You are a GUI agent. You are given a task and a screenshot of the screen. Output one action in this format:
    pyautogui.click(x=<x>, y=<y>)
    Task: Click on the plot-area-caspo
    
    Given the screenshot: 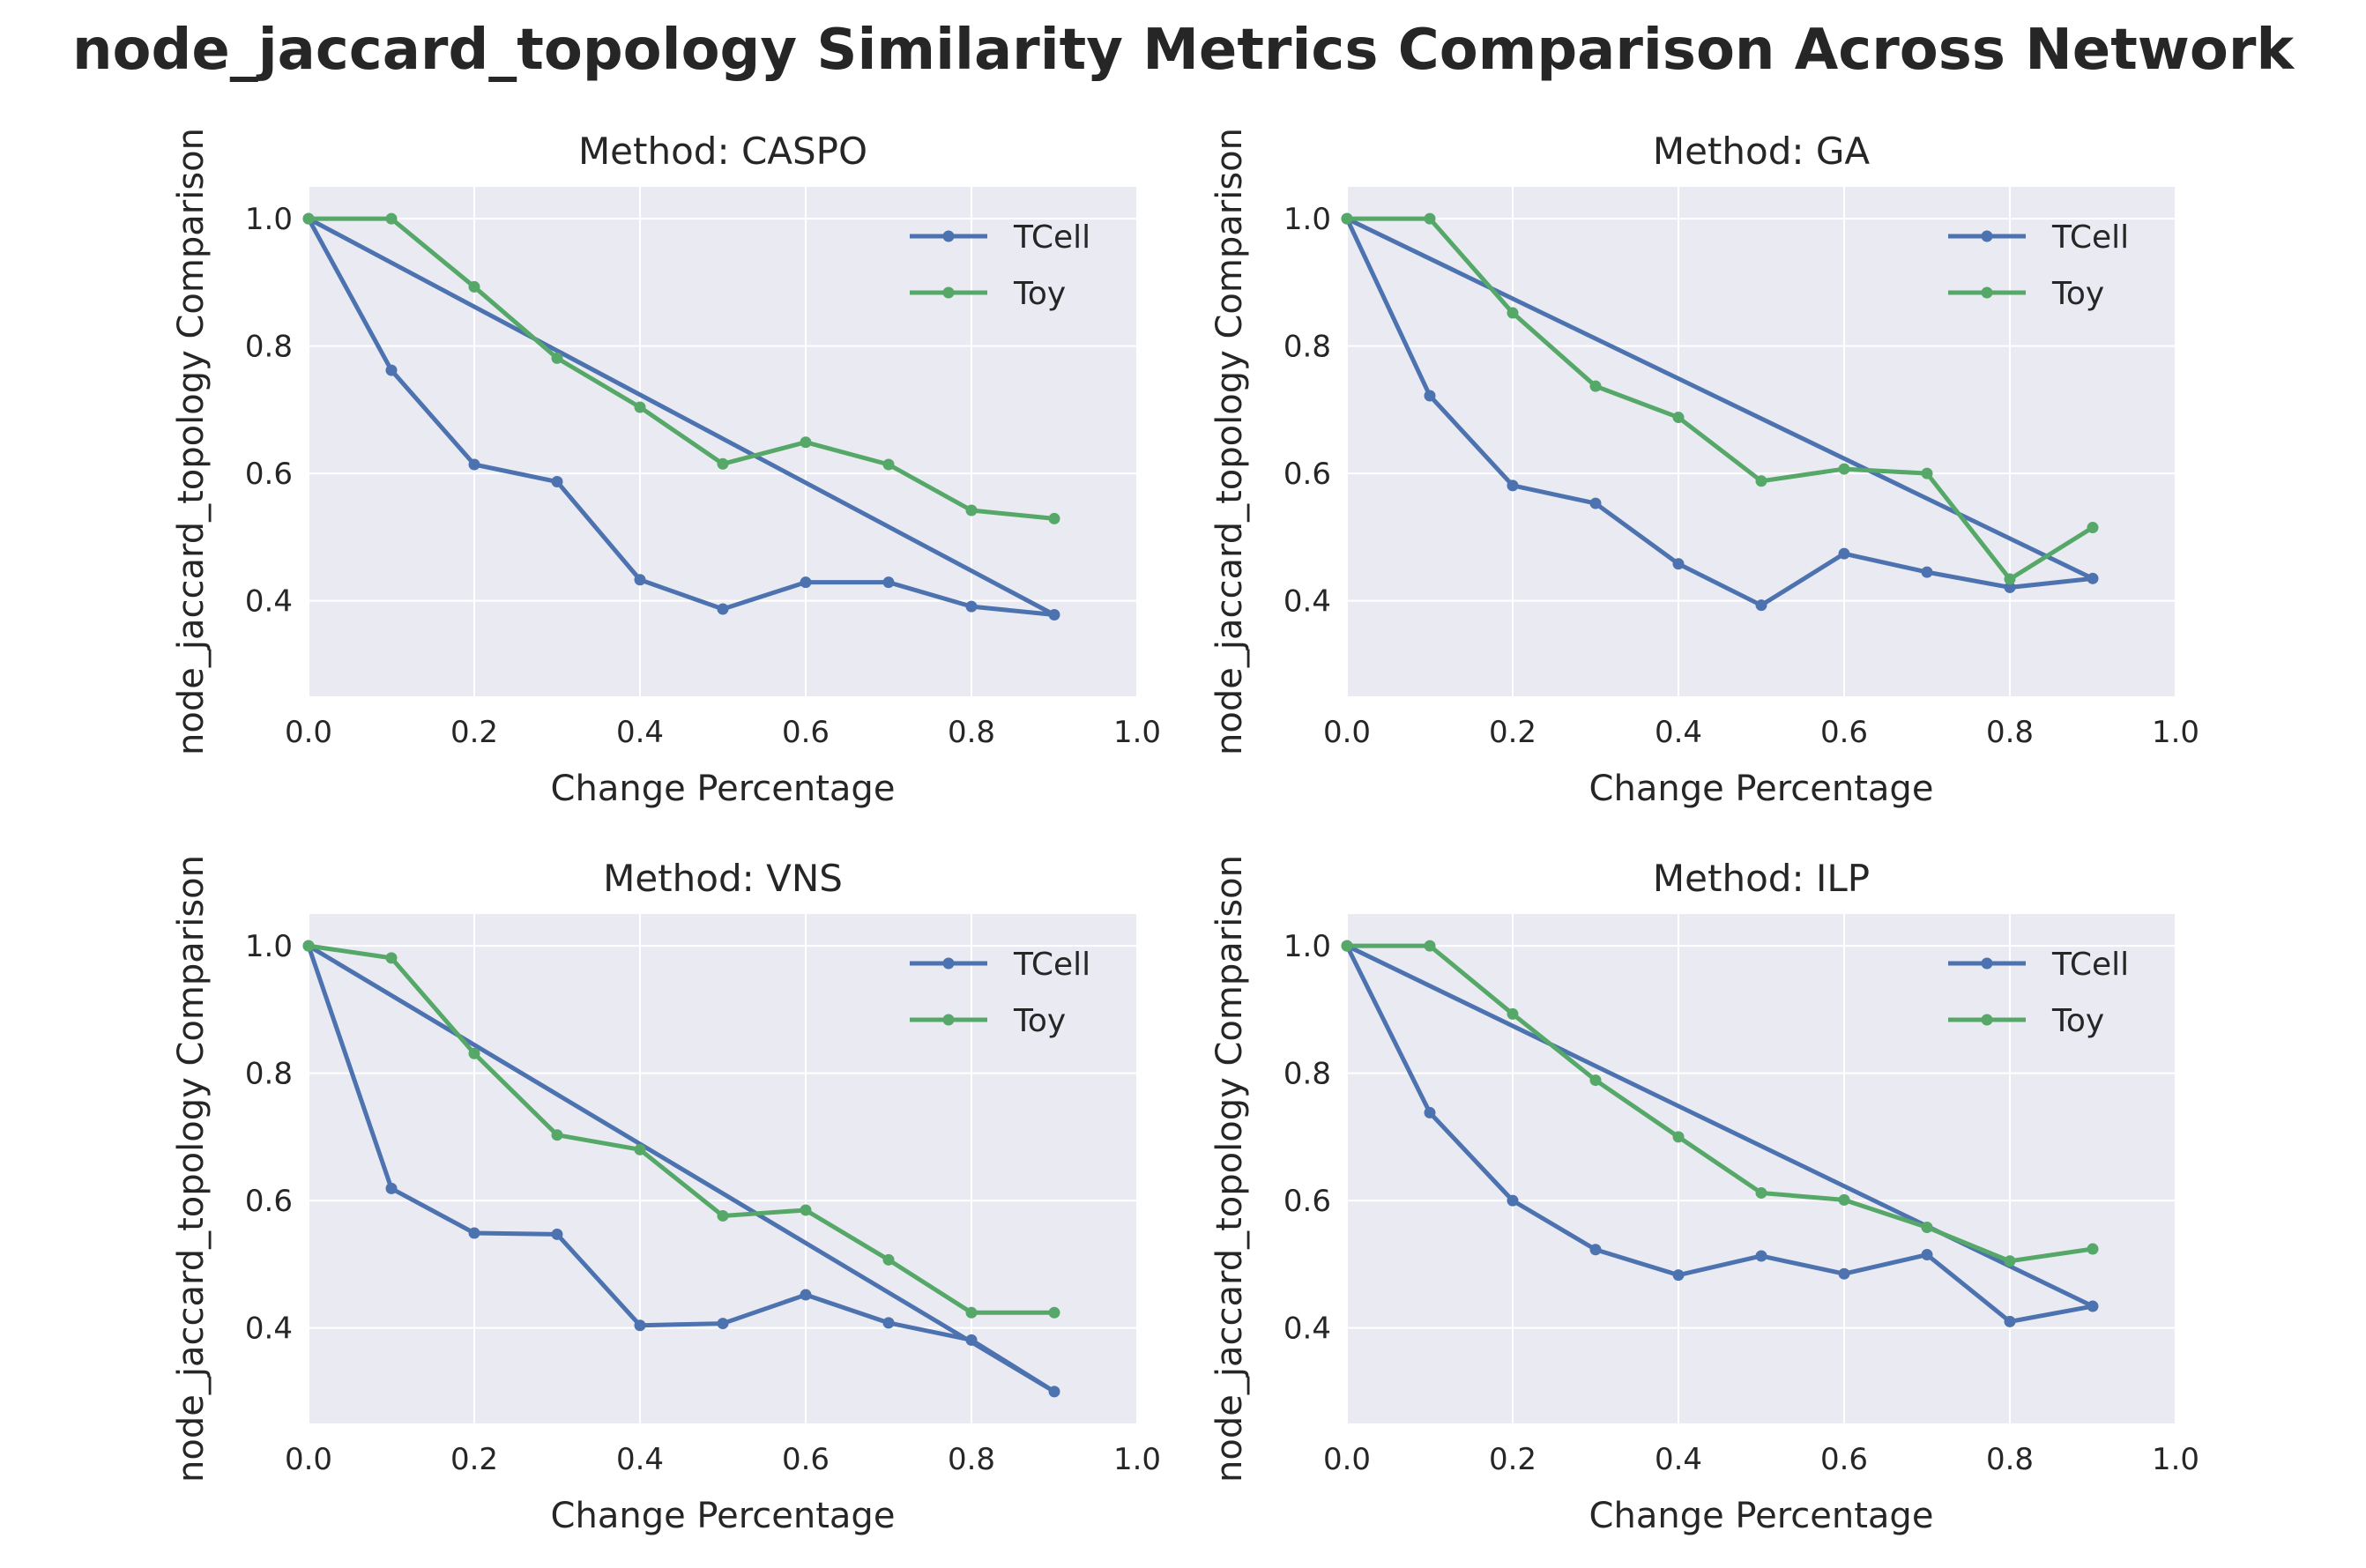 What is the action you would take?
    pyautogui.click(x=723, y=441)
    